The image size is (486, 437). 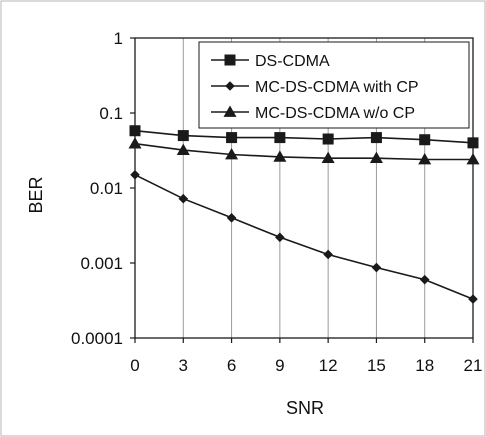 I want to click on x-tick-label: 15, so click(x=376, y=365).